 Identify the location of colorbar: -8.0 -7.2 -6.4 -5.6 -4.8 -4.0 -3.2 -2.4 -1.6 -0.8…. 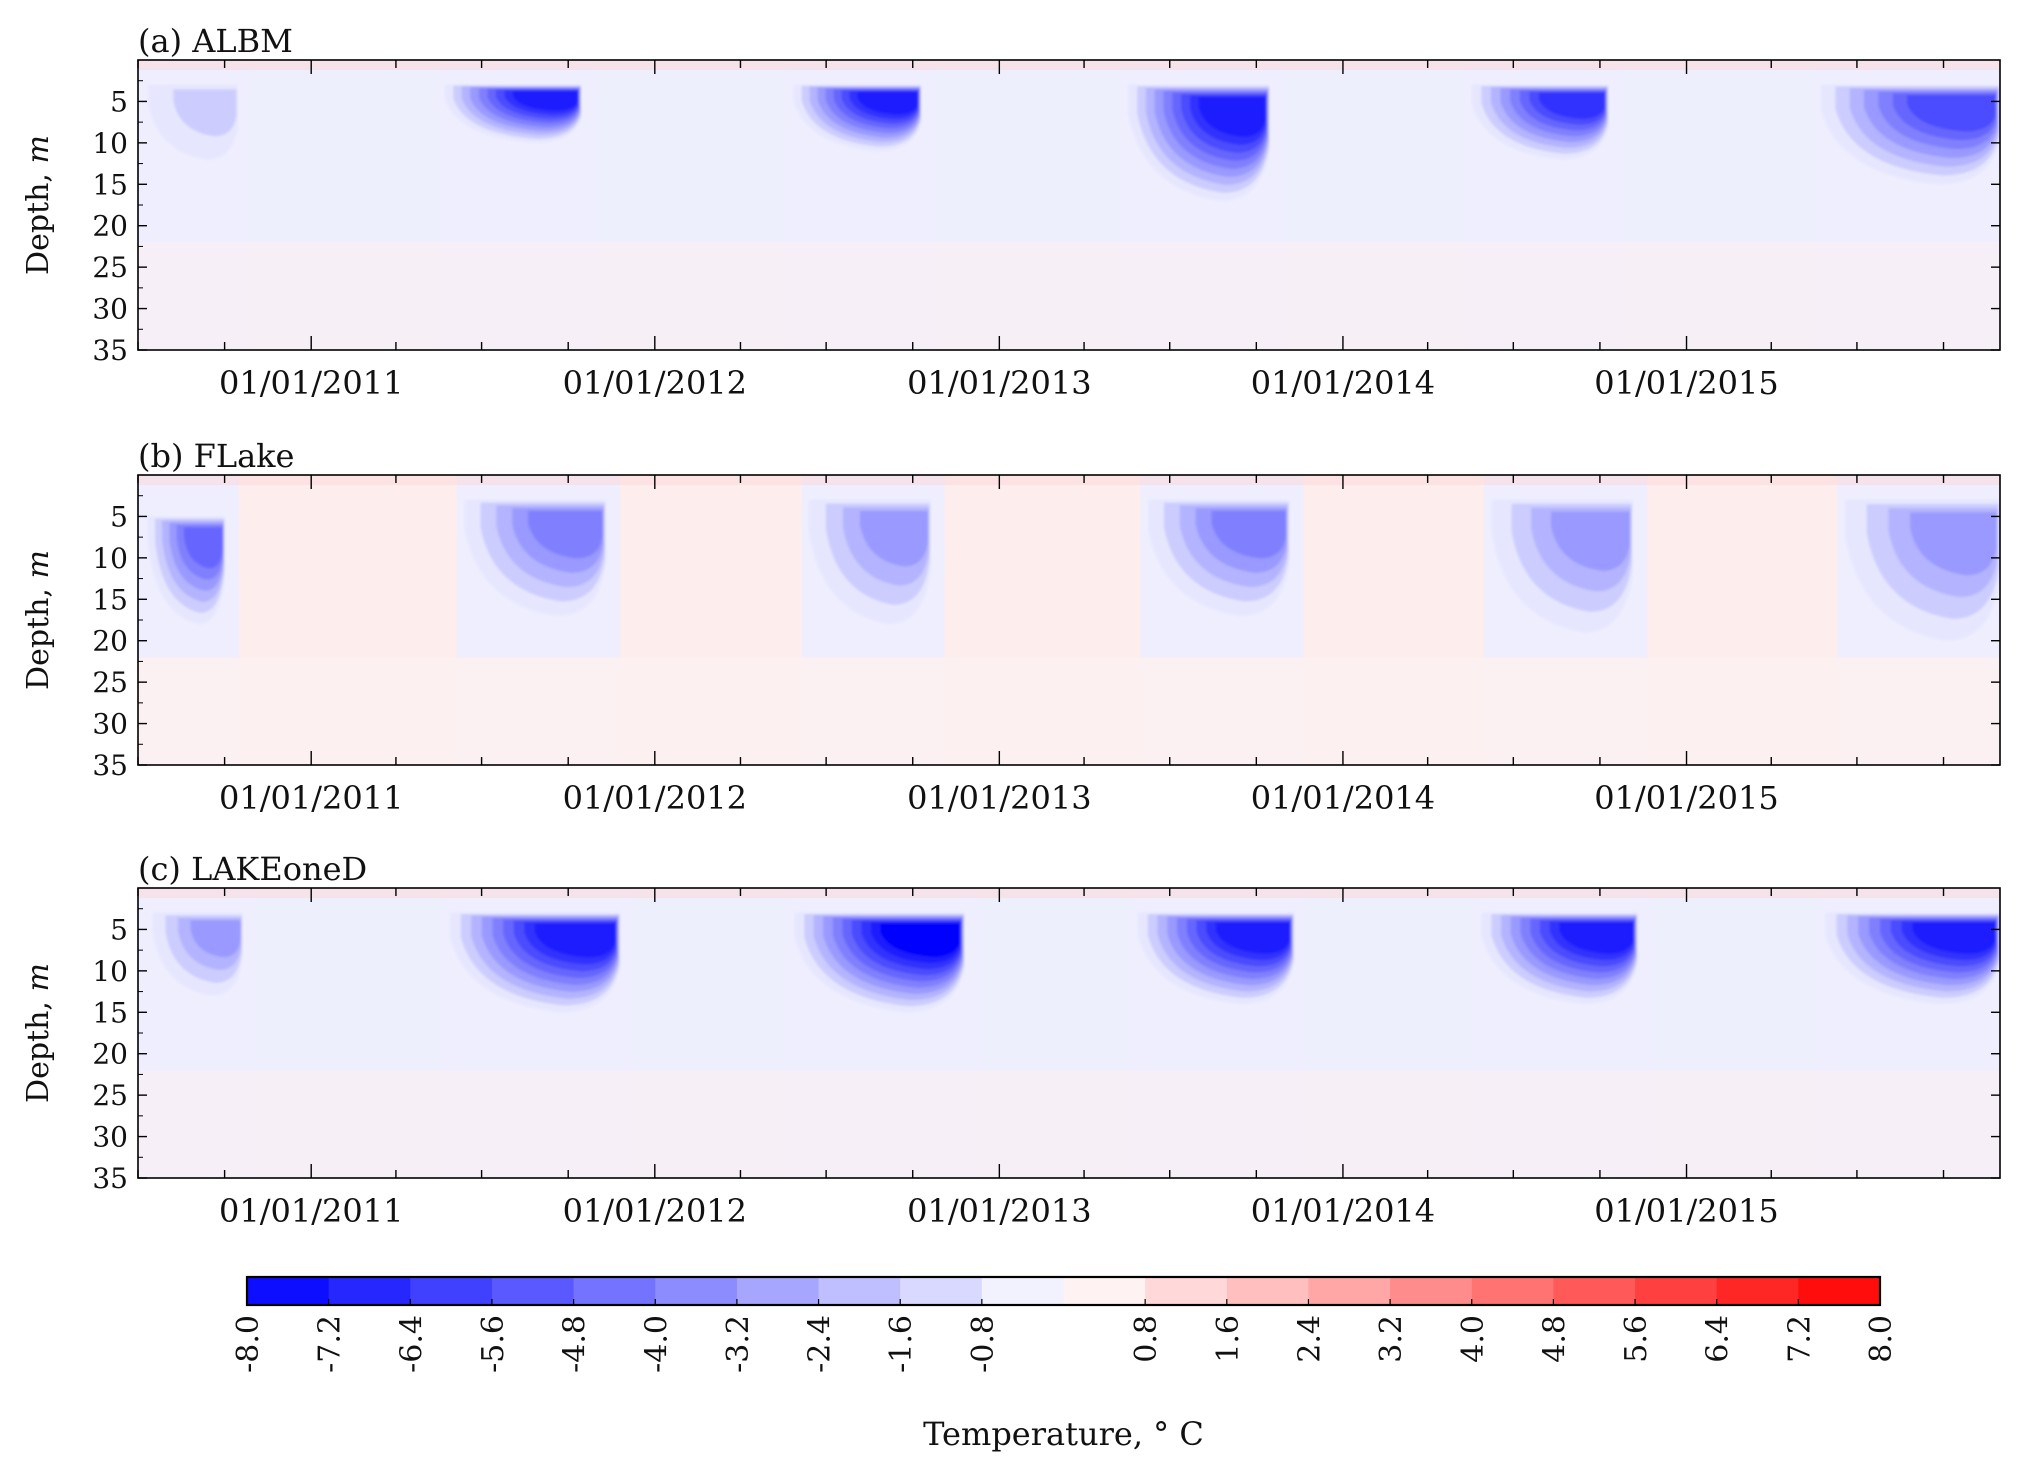
(1065, 1364).